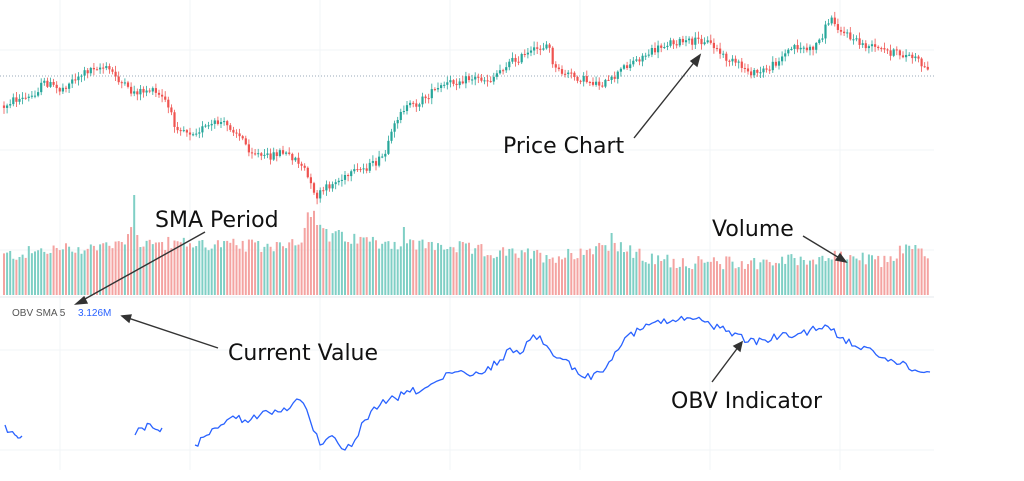  What do you see at coordinates (563, 146) in the screenshot?
I see `annotation-price-chart: Price Chart` at bounding box center [563, 146].